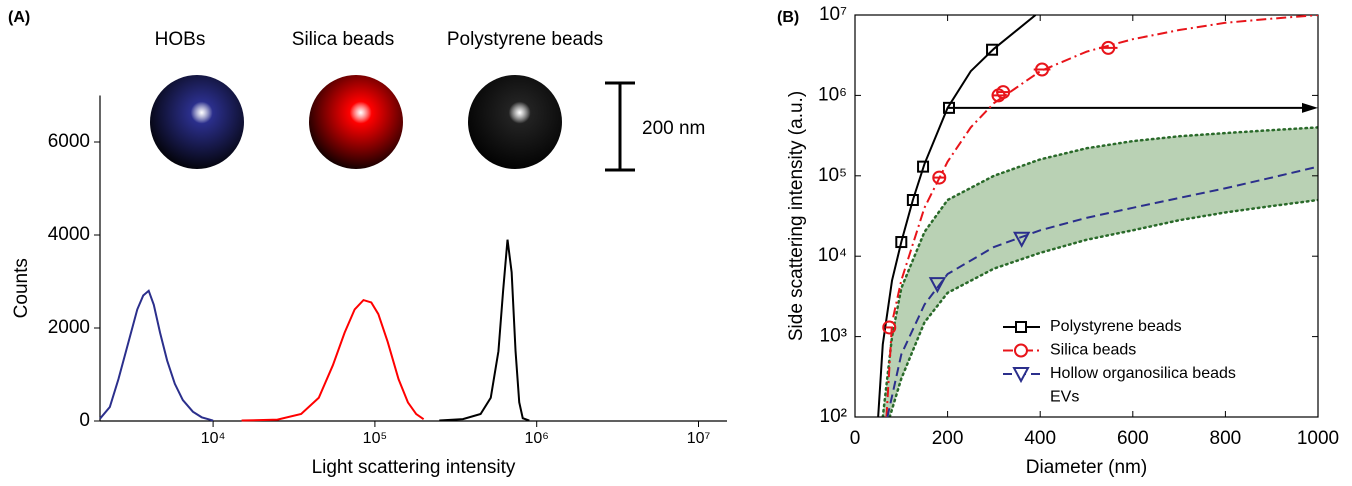 Image resolution: width=1352 pixels, height=486 pixels. What do you see at coordinates (833, 14) in the screenshot?
I see `y-tick-label: 10⁷` at bounding box center [833, 14].